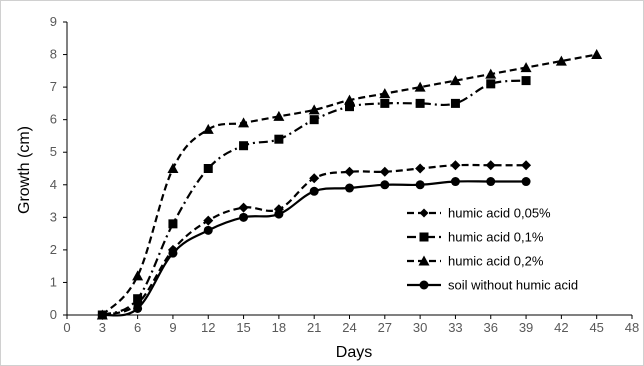 The width and height of the screenshot is (644, 366). I want to click on x-tick-label: 36, so click(491, 327).